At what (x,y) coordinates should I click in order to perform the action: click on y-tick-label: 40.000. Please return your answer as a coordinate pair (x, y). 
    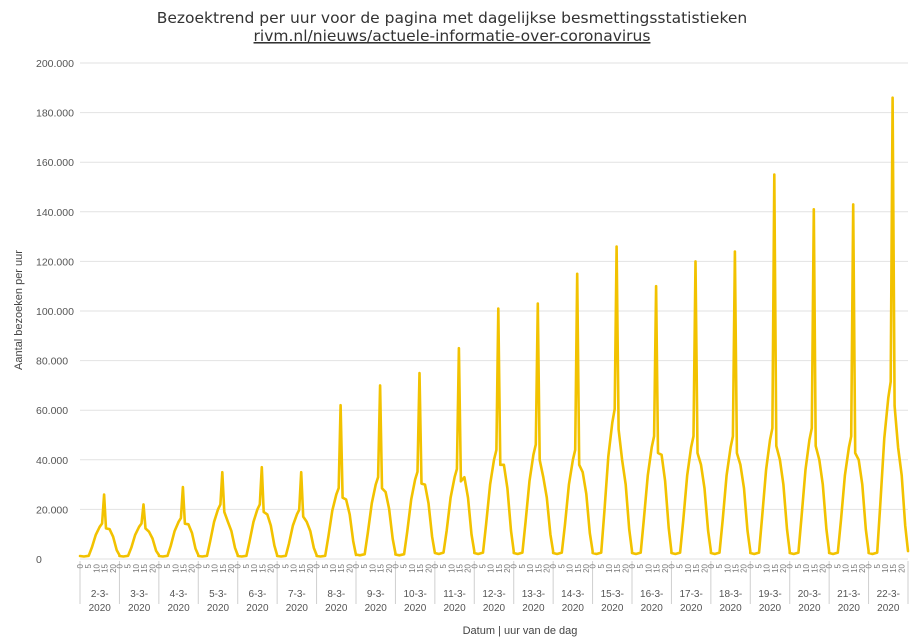
    Looking at the image, I should click on (52, 461).